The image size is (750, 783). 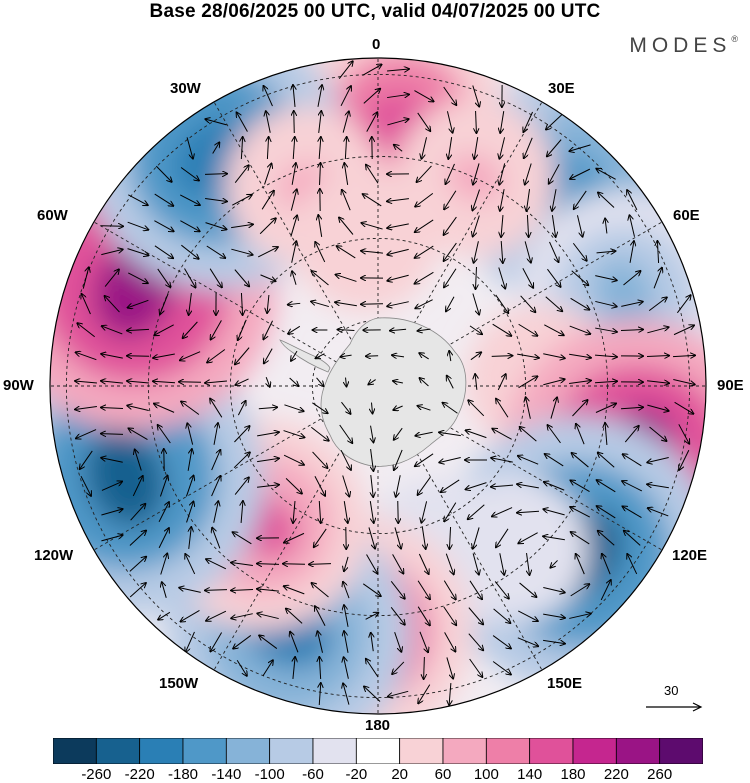 I want to click on colorbar-tick-label: 60, so click(x=443, y=774).